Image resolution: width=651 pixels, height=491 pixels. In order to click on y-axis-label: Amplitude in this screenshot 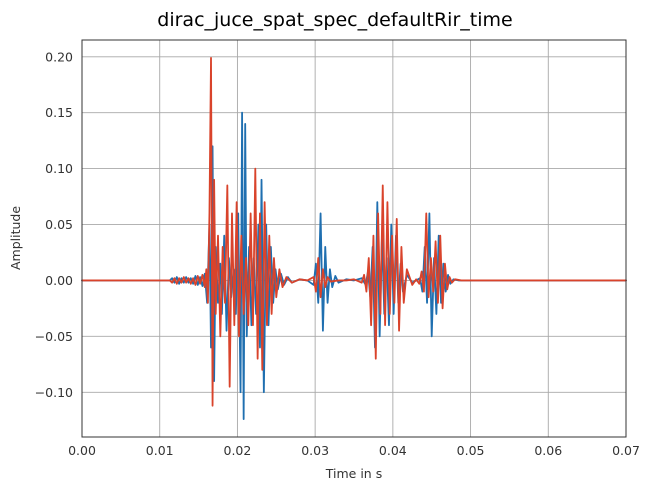, I will do `click(15, 238)`.